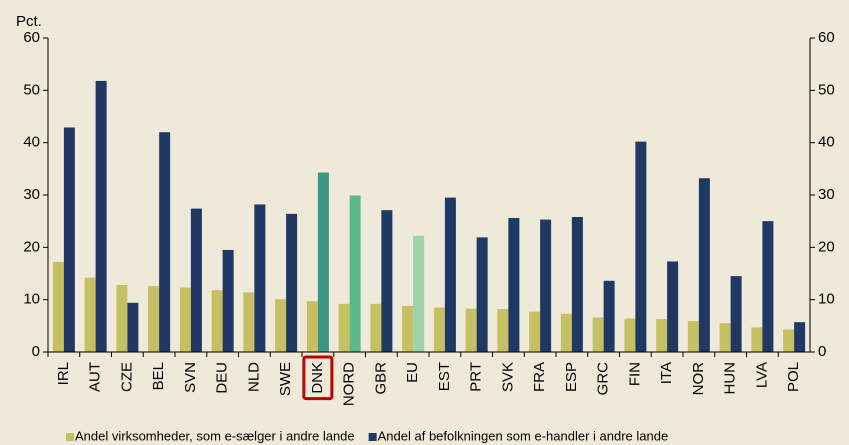 The image size is (849, 445). What do you see at coordinates (36, 351) in the screenshot?
I see `y-tick-label: 0` at bounding box center [36, 351].